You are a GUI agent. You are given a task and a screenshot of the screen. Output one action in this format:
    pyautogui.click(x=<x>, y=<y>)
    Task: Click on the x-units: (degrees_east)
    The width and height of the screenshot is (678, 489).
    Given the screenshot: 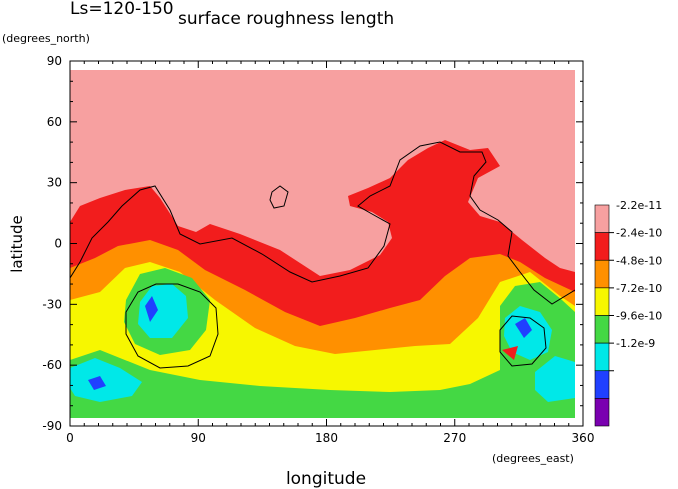 What is the action you would take?
    pyautogui.click(x=533, y=458)
    